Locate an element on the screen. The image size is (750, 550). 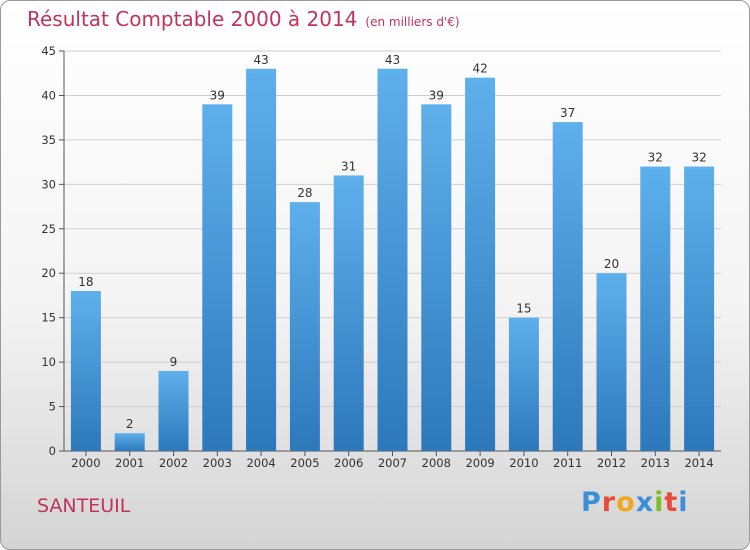
x-tick-label: 2009 is located at coordinates (479, 463).